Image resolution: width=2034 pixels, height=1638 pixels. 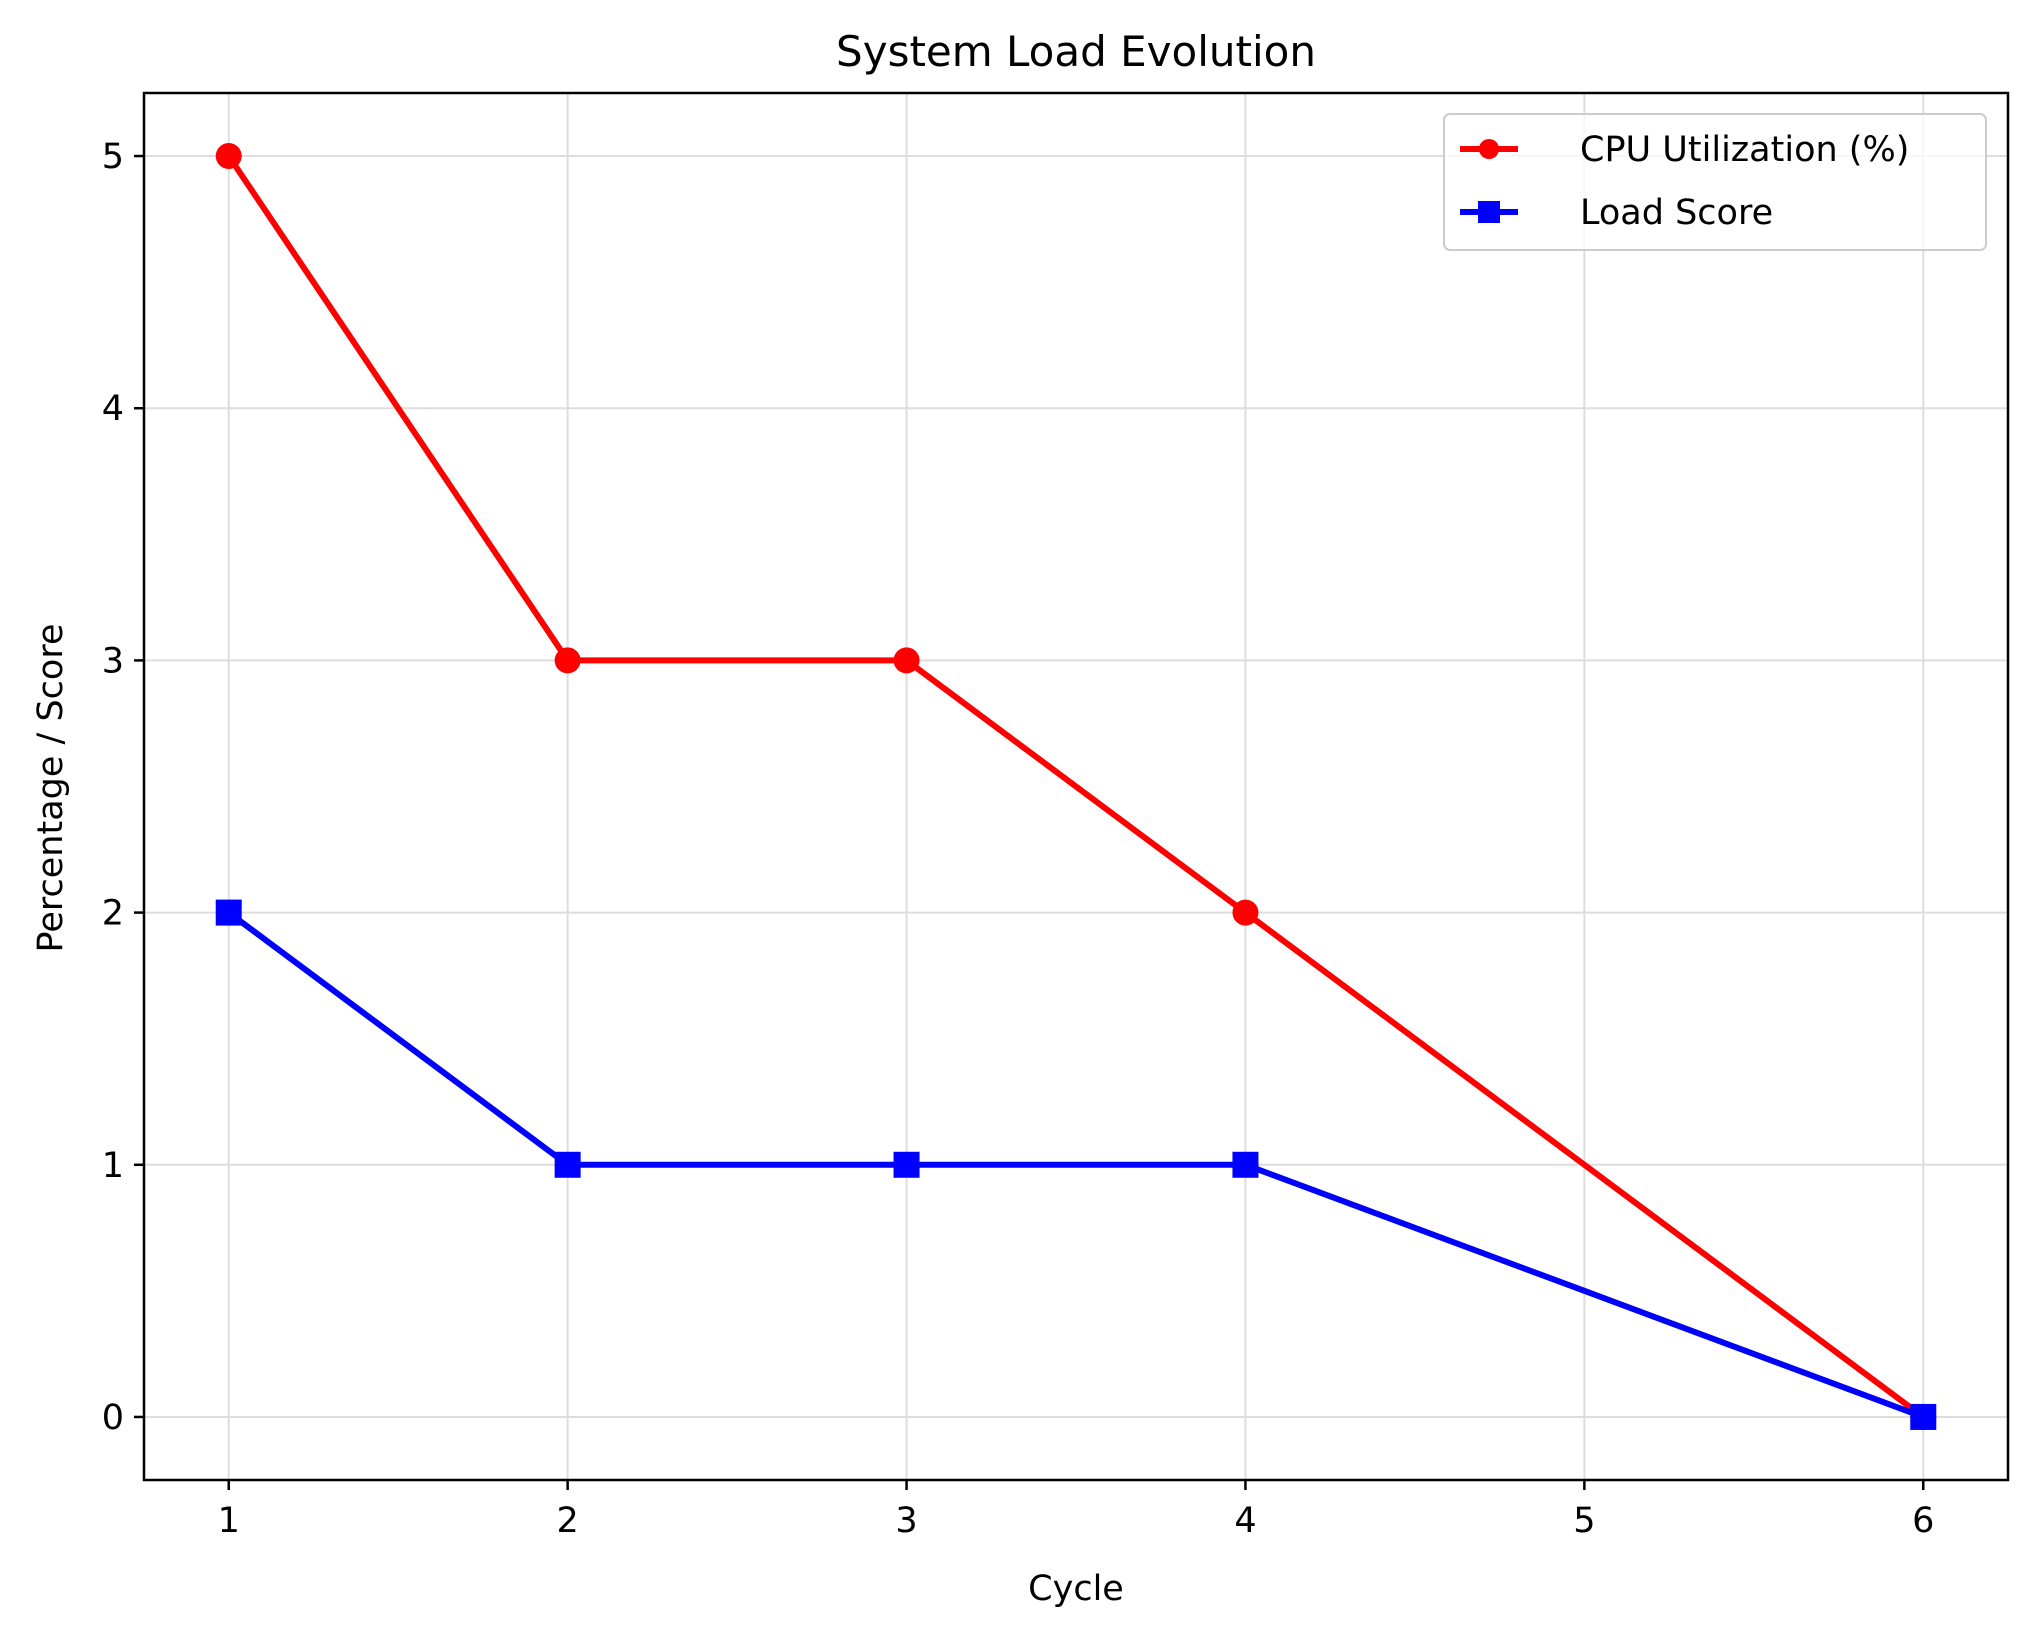 What do you see at coordinates (1744, 150) in the screenshot?
I see `legend-label-cpu-utilization: CPU Utilization (%)` at bounding box center [1744, 150].